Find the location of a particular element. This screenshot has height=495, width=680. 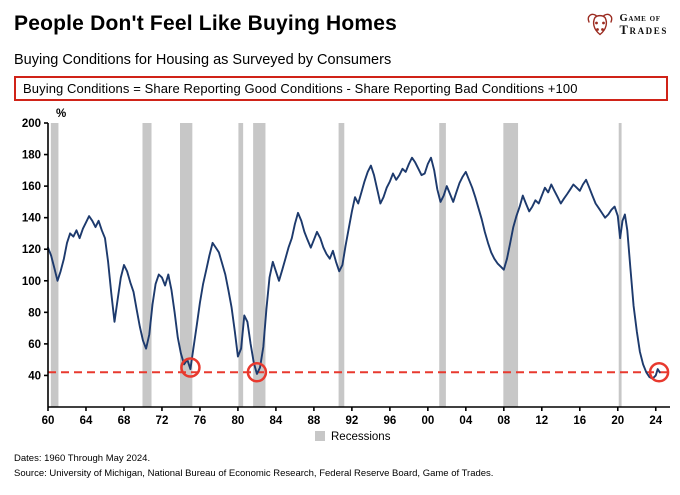

brand-name-line1: Game of is located at coordinates (640, 18).